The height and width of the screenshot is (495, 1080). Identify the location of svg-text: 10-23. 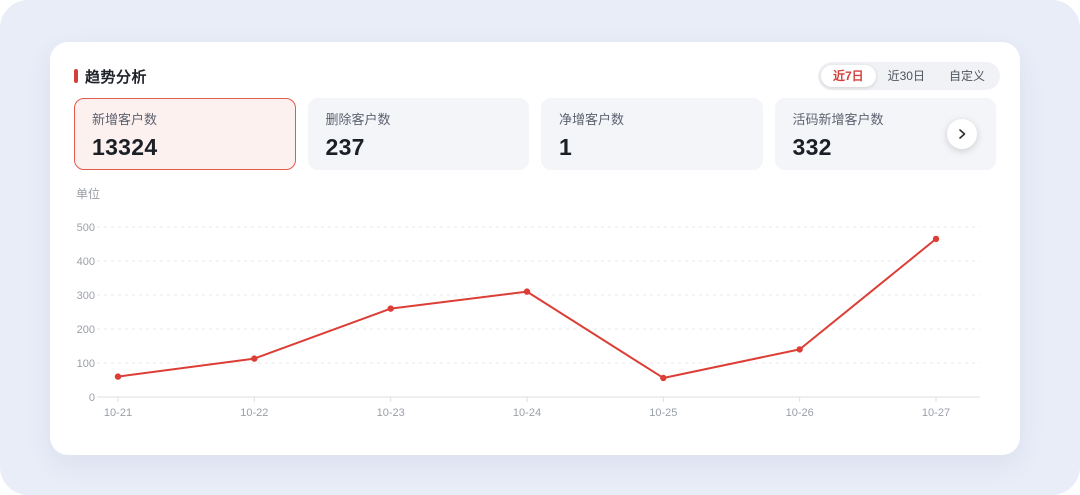
(391, 413).